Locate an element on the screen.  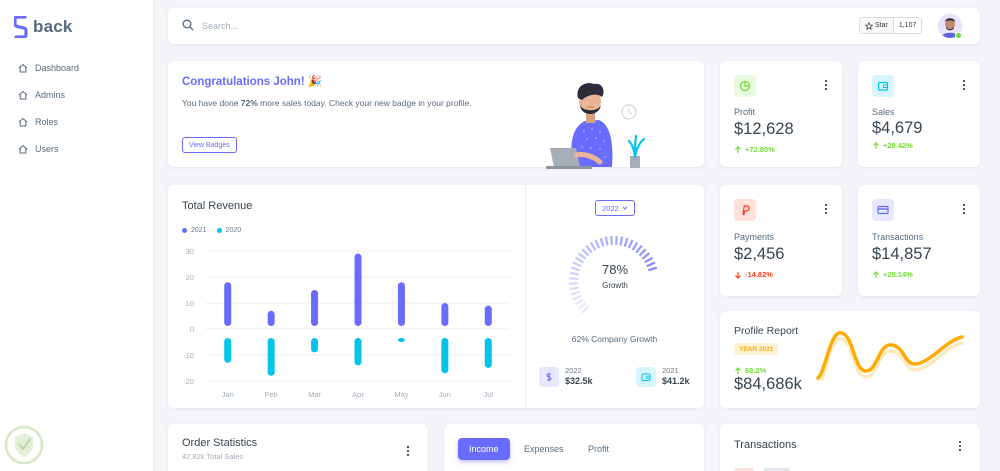
github-star-button: Star 1,107 is located at coordinates (891, 25).